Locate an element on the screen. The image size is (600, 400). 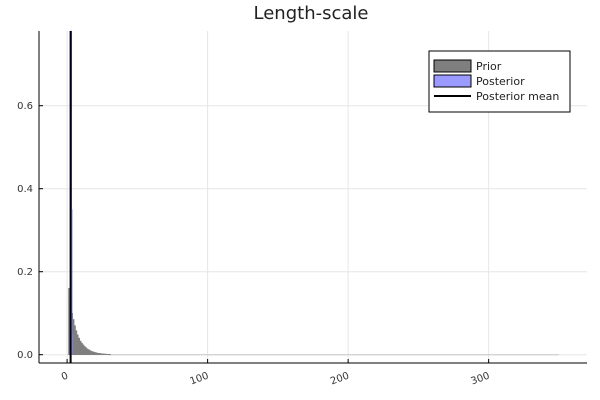
legend-label: Posterior is located at coordinates (500, 81).